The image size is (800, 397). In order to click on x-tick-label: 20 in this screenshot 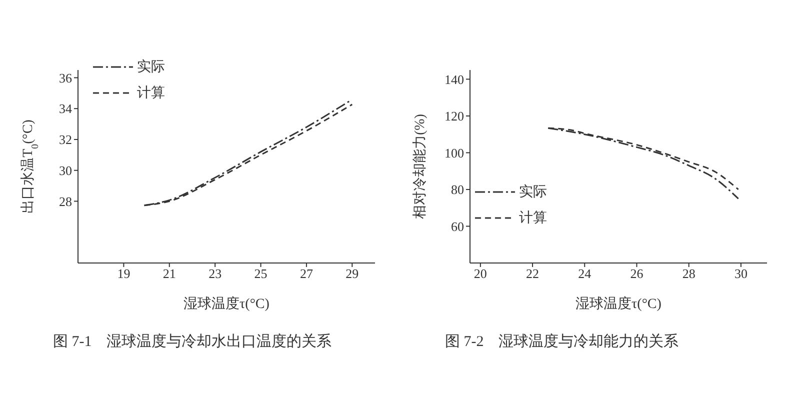, I will do `click(480, 274)`.